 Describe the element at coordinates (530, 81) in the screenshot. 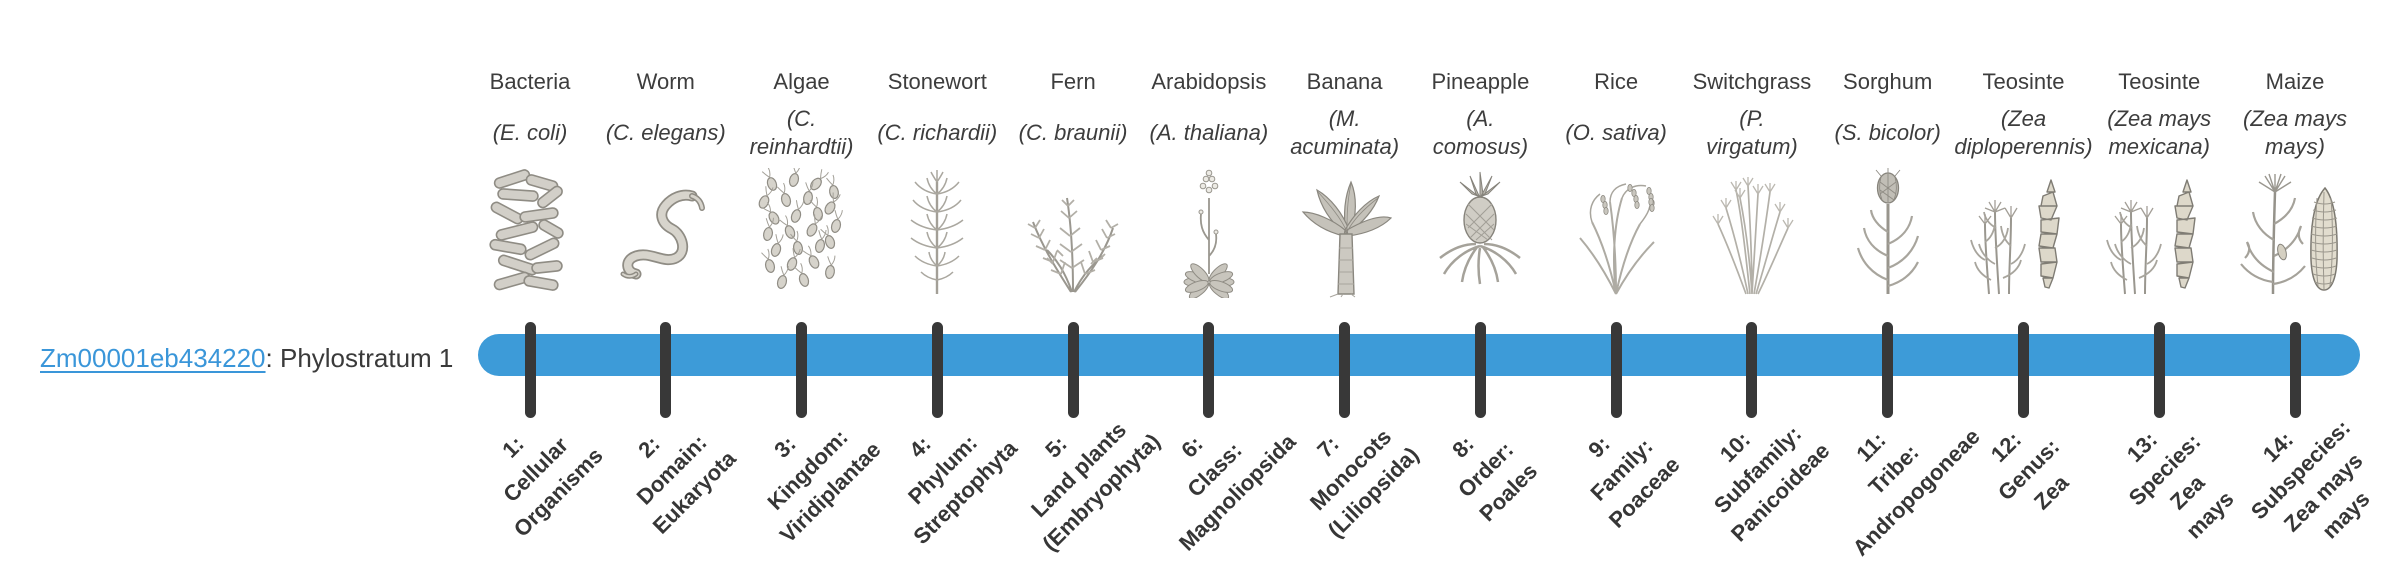

I see `organism-common-name: Bacteria` at that location.